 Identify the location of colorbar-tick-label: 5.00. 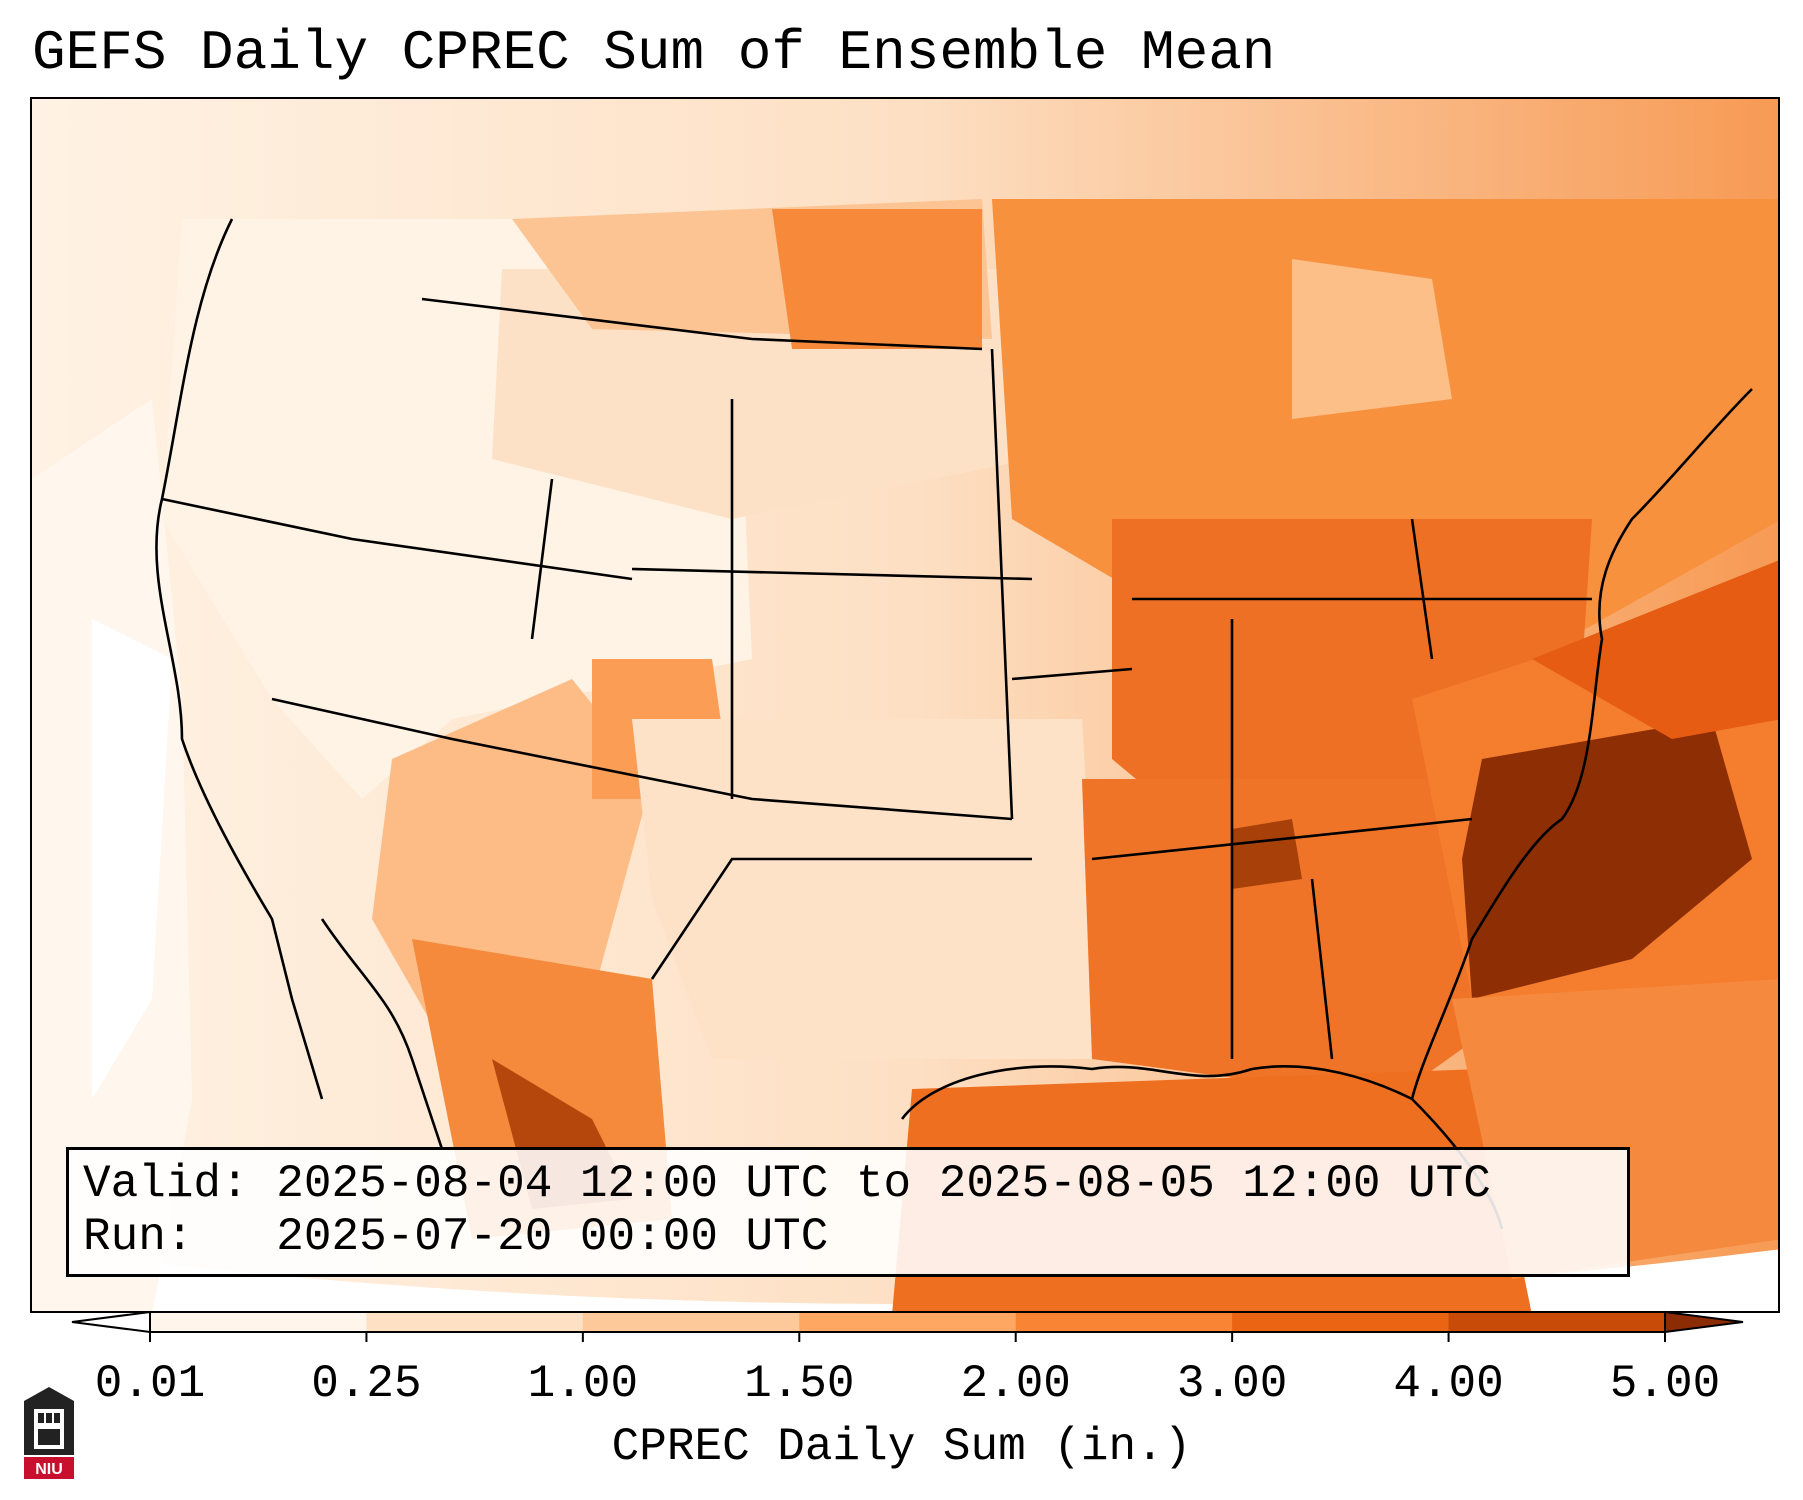
(1665, 1384).